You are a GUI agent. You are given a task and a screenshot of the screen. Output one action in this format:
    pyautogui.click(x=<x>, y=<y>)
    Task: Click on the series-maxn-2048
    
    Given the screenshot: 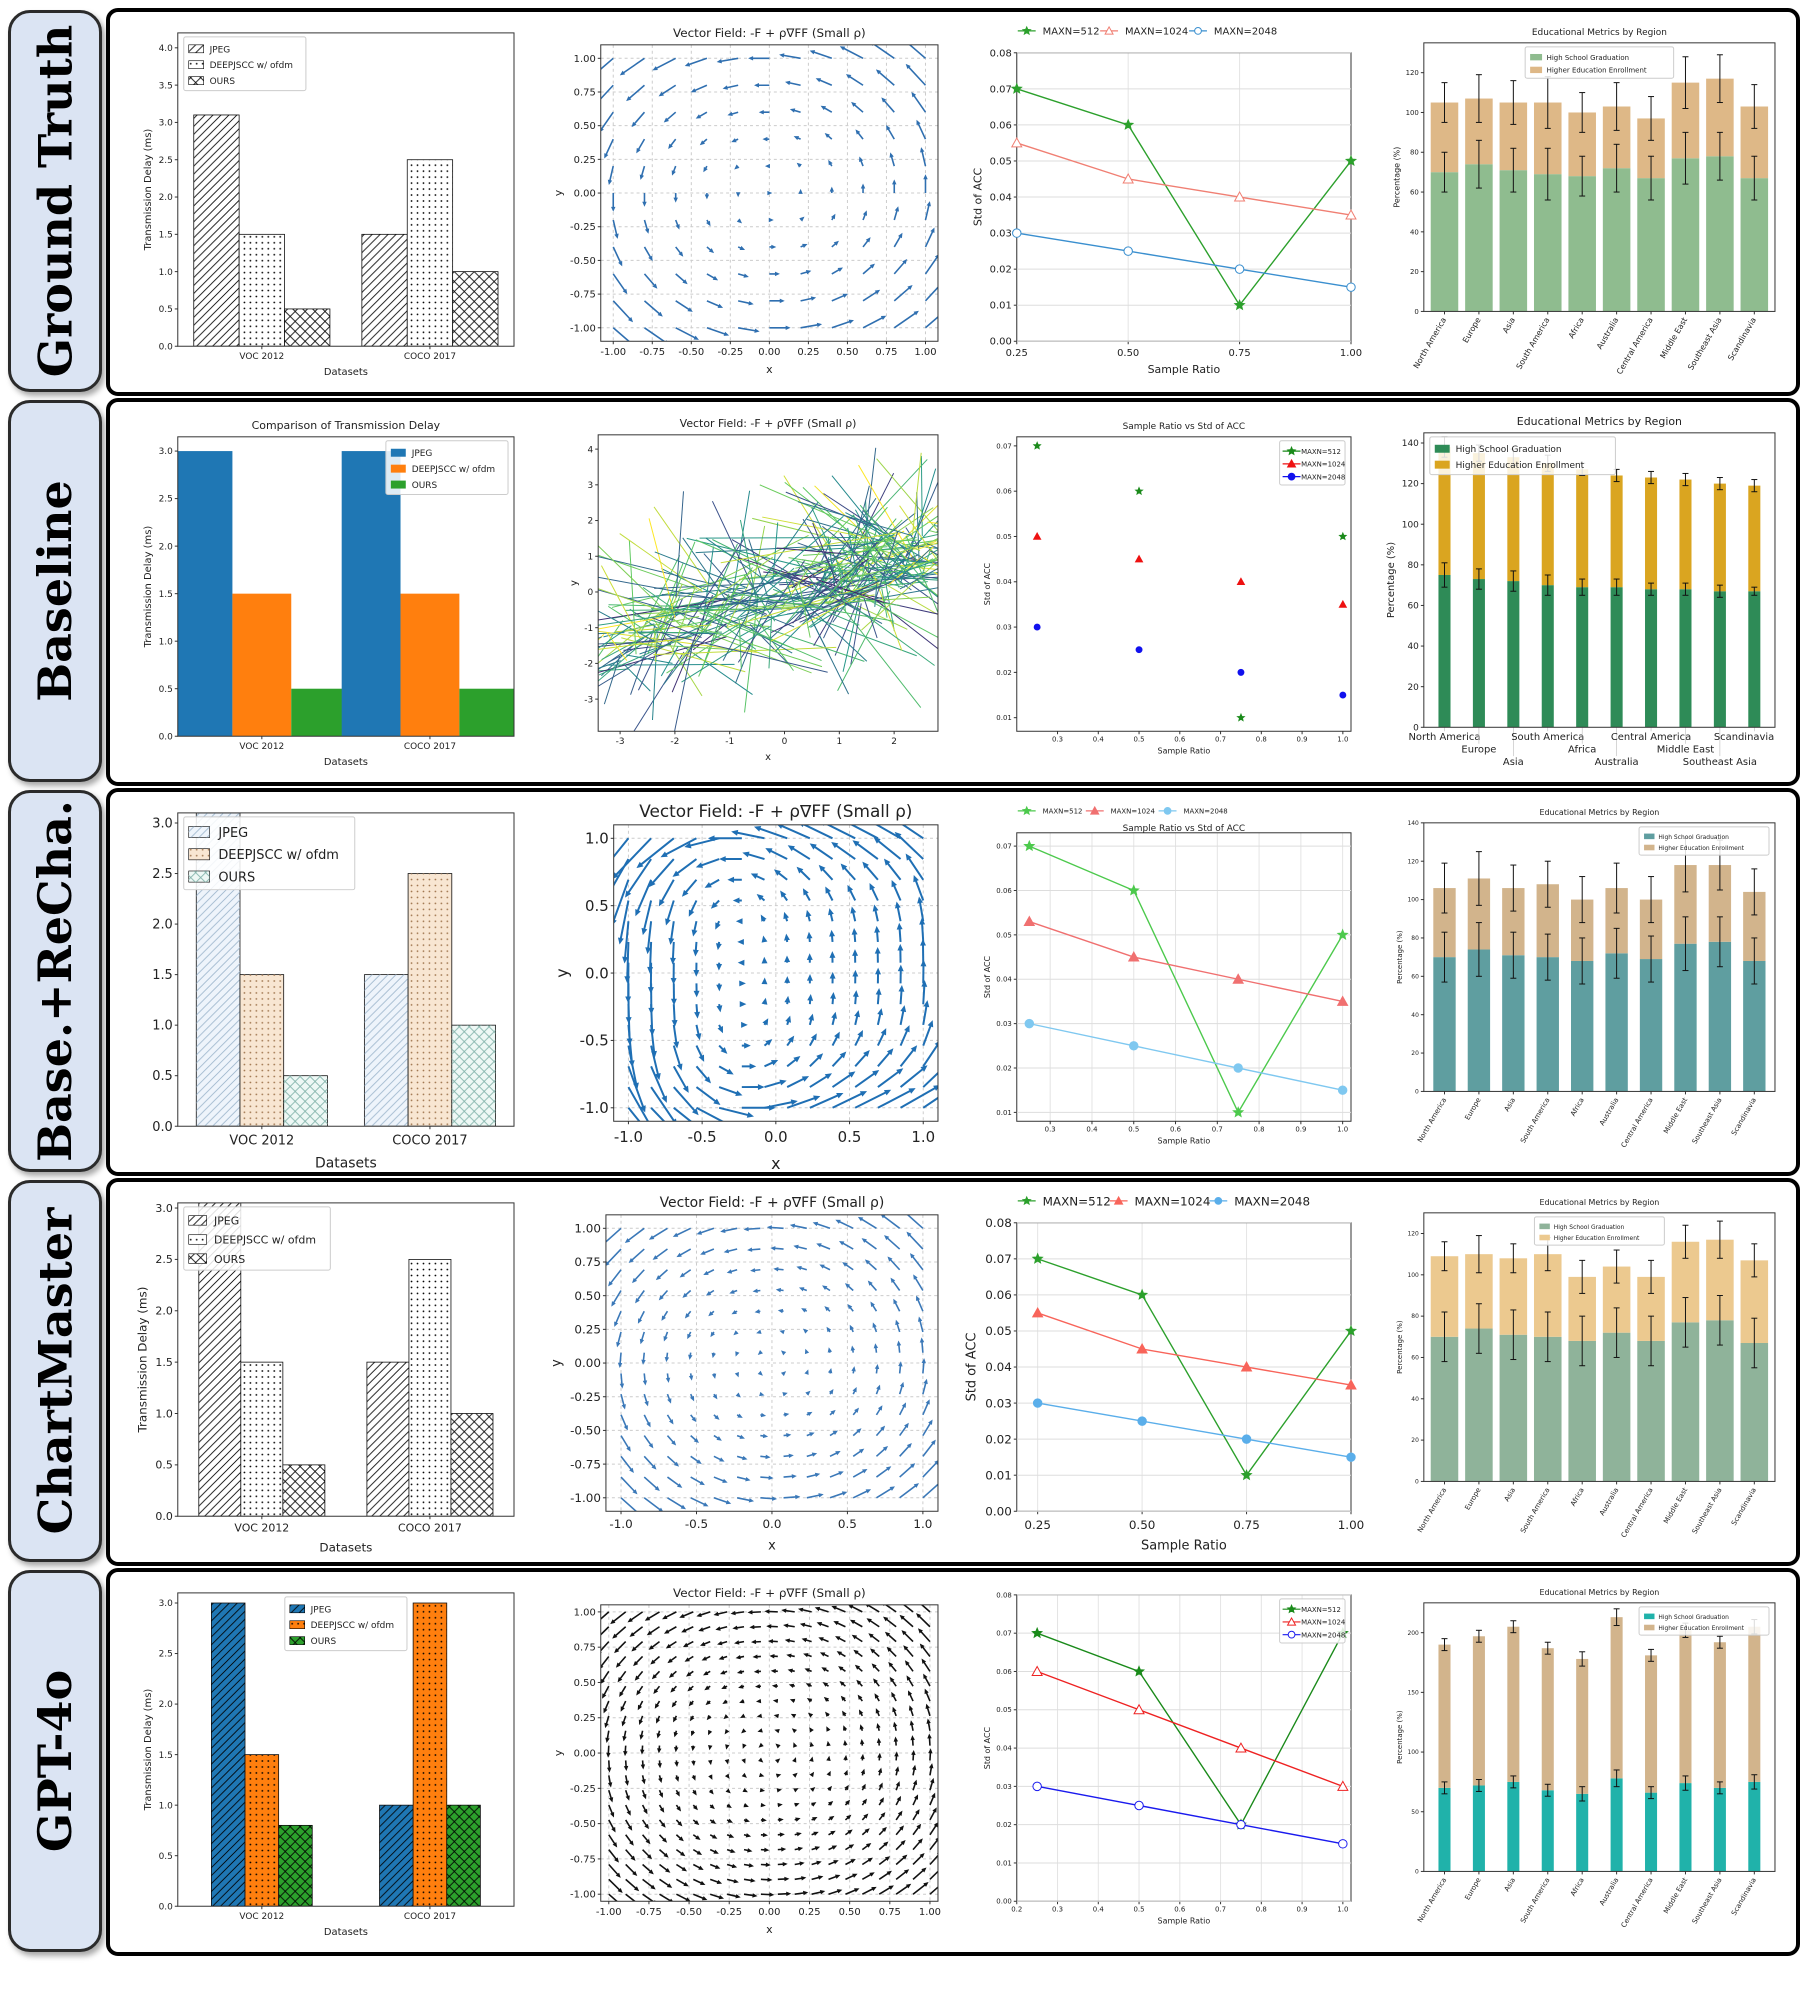 What is the action you would take?
    pyautogui.click(x=1186, y=1056)
    